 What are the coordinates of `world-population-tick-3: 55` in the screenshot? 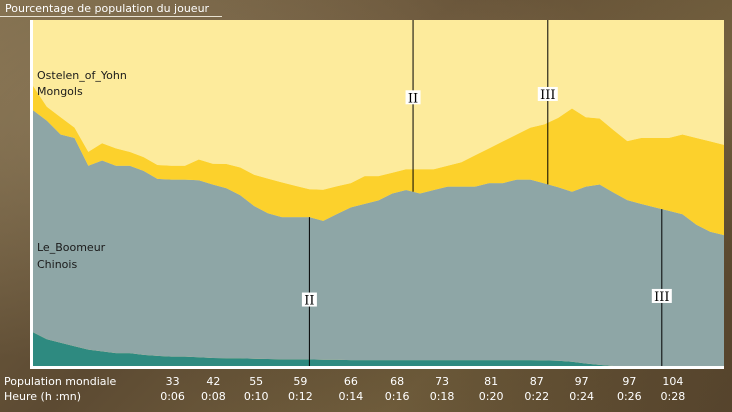 It's located at (256, 381).